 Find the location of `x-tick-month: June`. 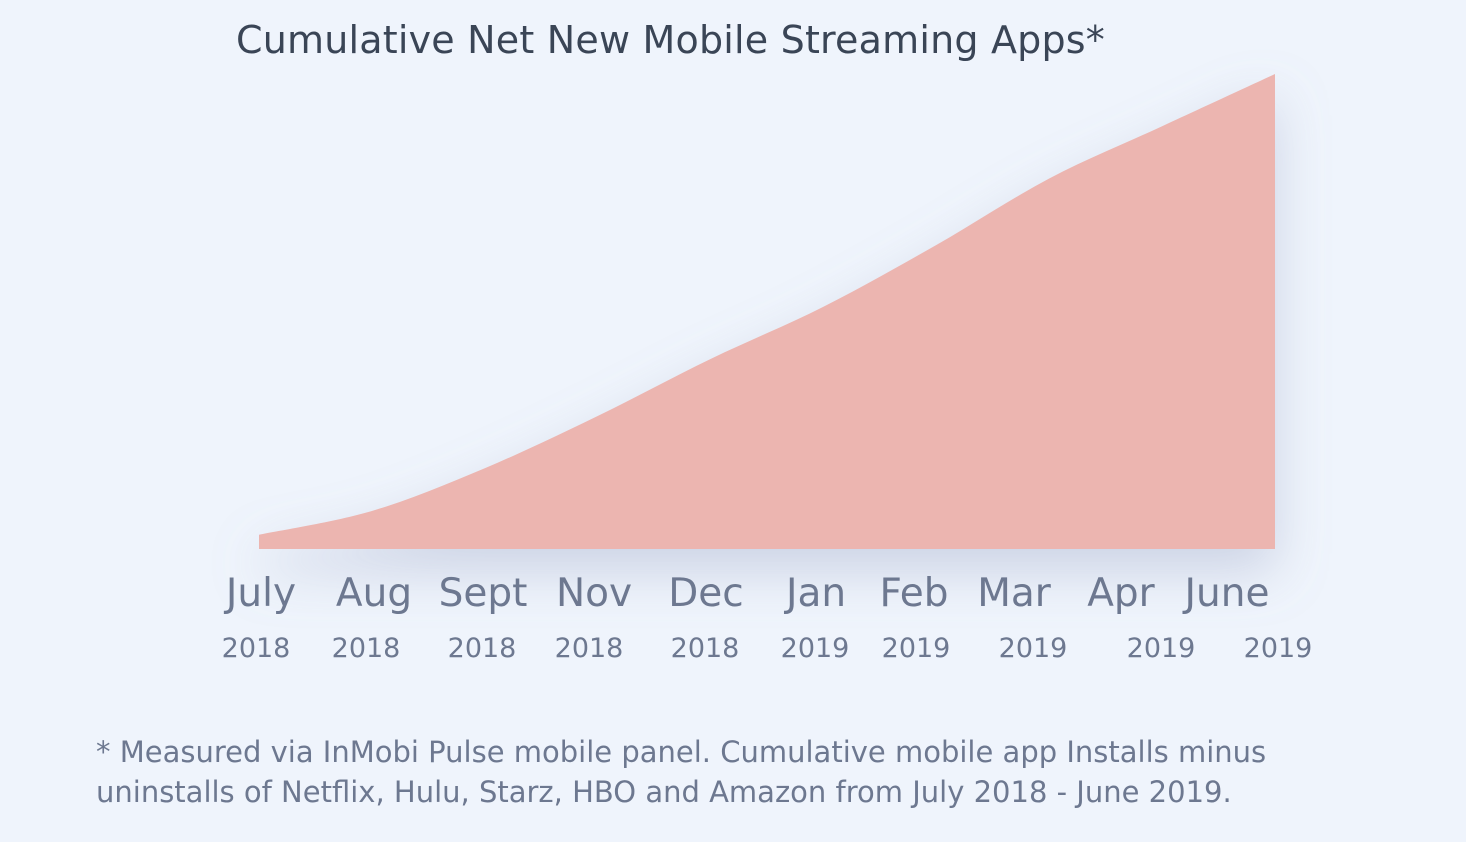

x-tick-month: June is located at coordinates (1226, 593).